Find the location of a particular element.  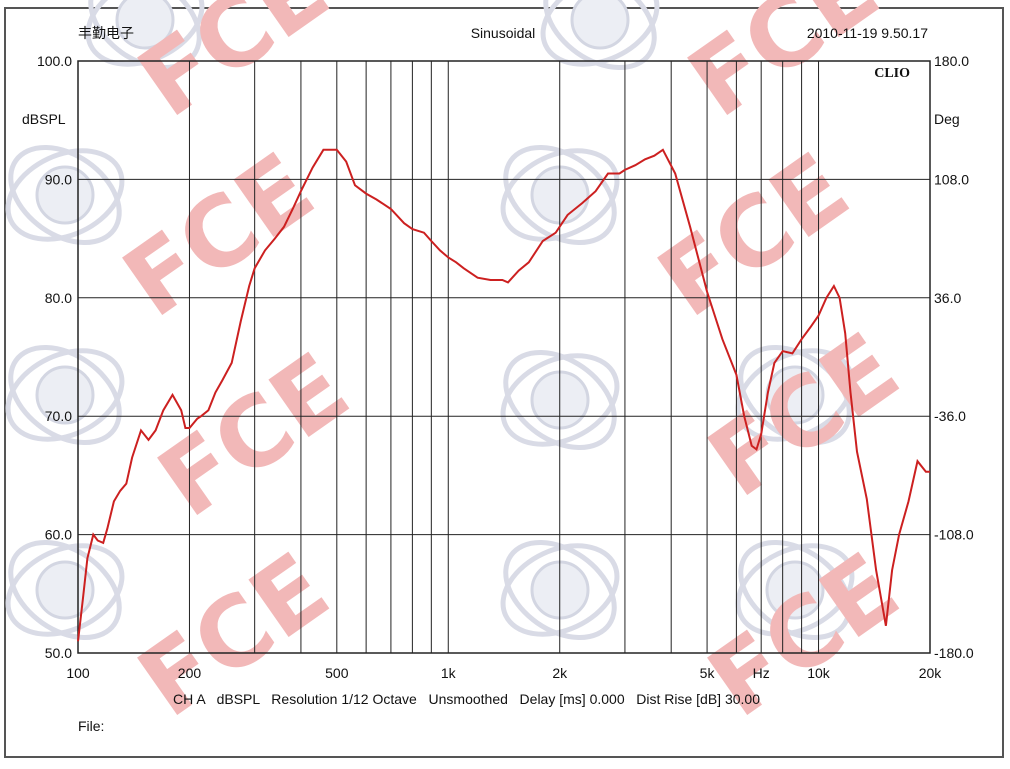

right-axis-tick-label: 108.0 is located at coordinates (951, 179).